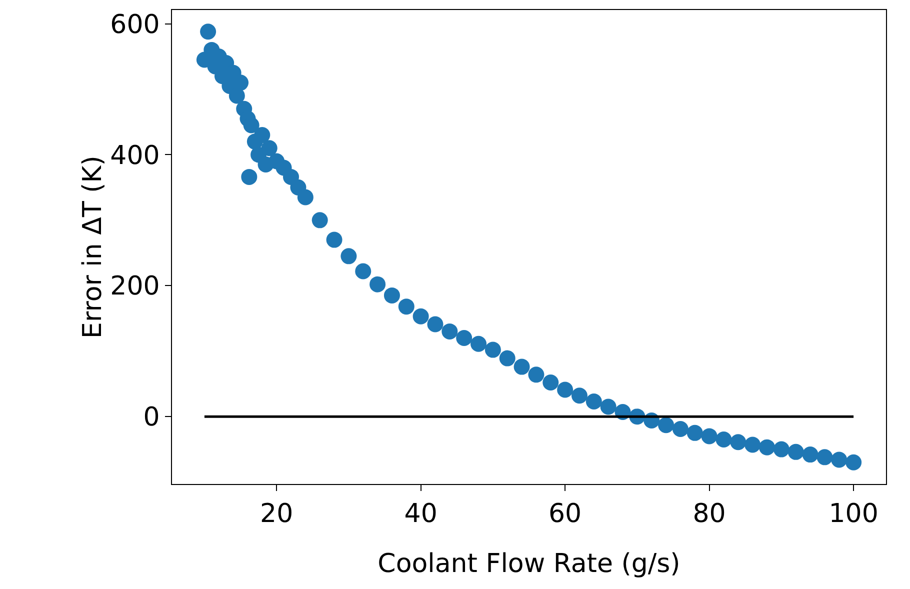 The height and width of the screenshot is (589, 910). What do you see at coordinates (853, 514) in the screenshot?
I see `x-tick-label: 100` at bounding box center [853, 514].